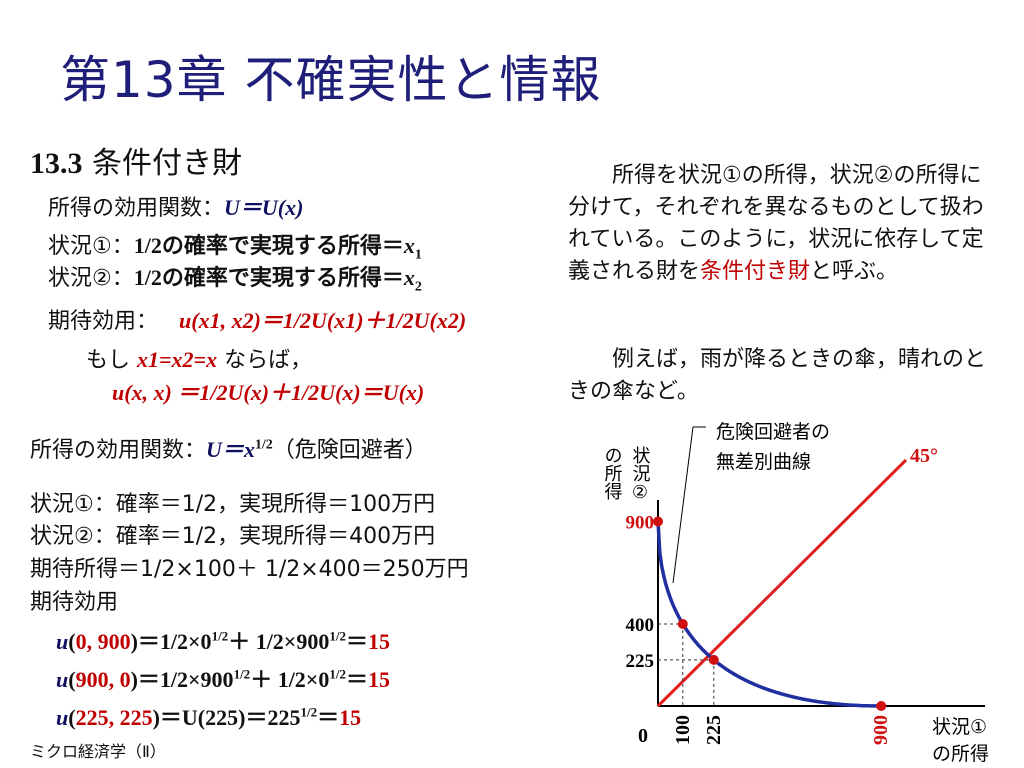  I want to click on if-result: u(x, x) ＝1/2U(x)＋1/2U(x)＝U(x), so click(268, 392).